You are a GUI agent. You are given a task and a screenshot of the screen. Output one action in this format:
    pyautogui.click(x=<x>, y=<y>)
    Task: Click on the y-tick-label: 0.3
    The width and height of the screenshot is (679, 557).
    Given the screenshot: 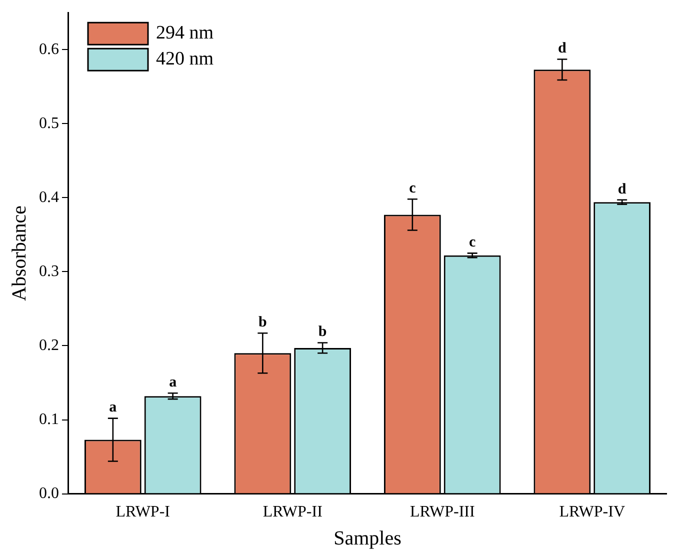 What is the action you would take?
    pyautogui.click(x=49, y=271)
    